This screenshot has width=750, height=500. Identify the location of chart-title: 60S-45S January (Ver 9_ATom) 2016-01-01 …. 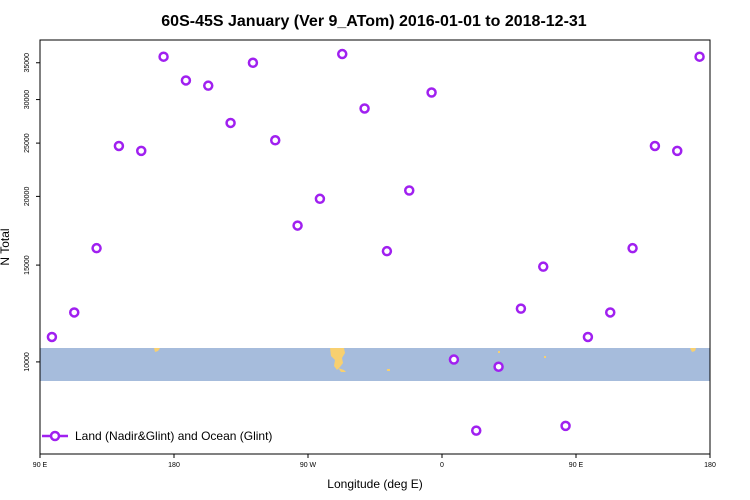
(374, 21).